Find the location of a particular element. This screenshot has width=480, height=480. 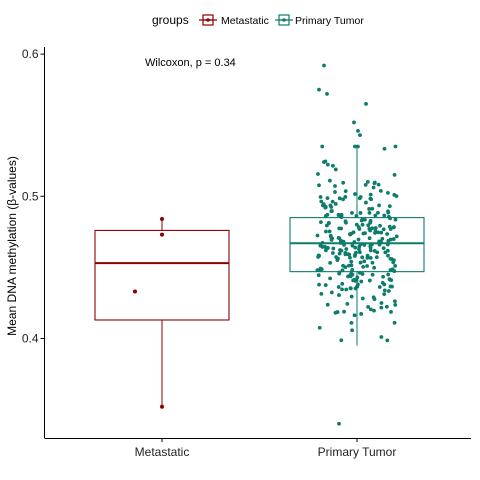

box-metastatic is located at coordinates (162, 313).